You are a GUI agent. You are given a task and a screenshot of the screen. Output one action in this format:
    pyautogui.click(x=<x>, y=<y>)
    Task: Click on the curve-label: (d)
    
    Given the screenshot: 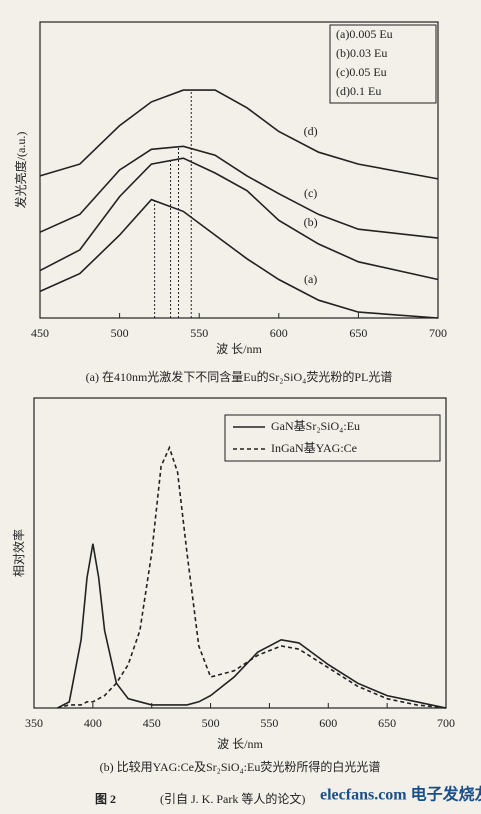 What is the action you would take?
    pyautogui.click(x=311, y=131)
    